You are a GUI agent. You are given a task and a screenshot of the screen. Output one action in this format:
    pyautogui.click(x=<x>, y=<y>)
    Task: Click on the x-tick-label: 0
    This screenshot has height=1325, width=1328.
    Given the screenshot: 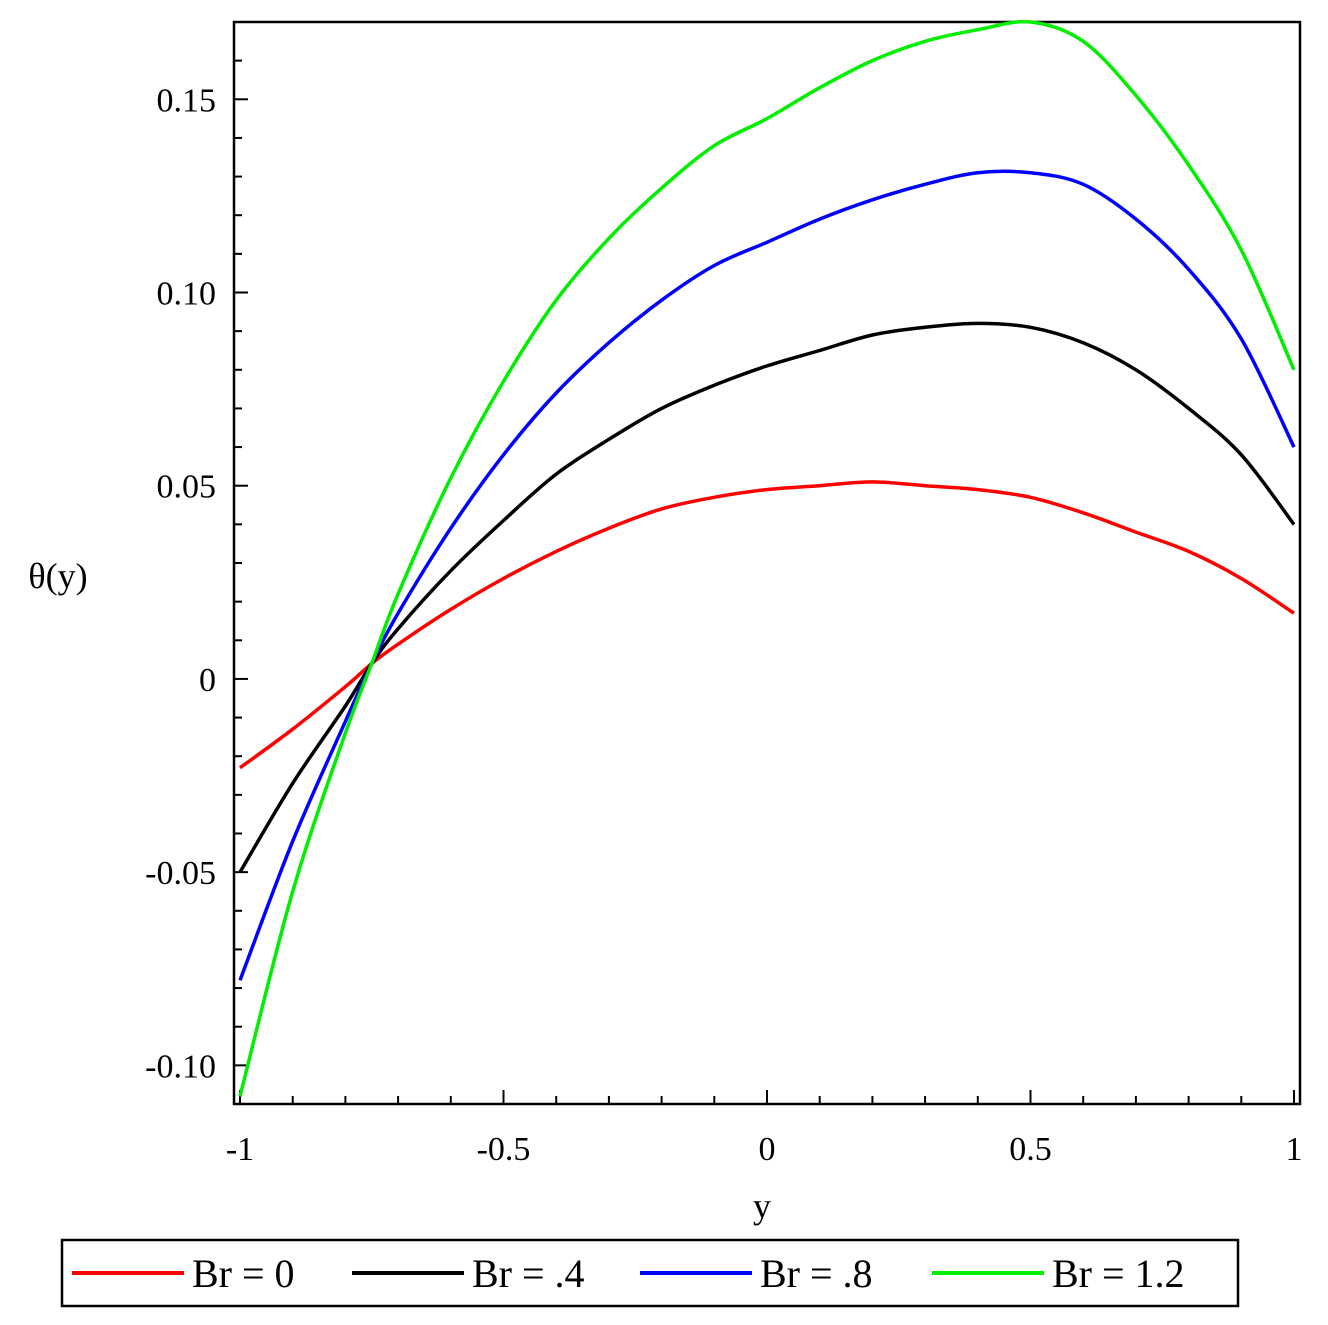 What is the action you would take?
    pyautogui.click(x=767, y=1149)
    